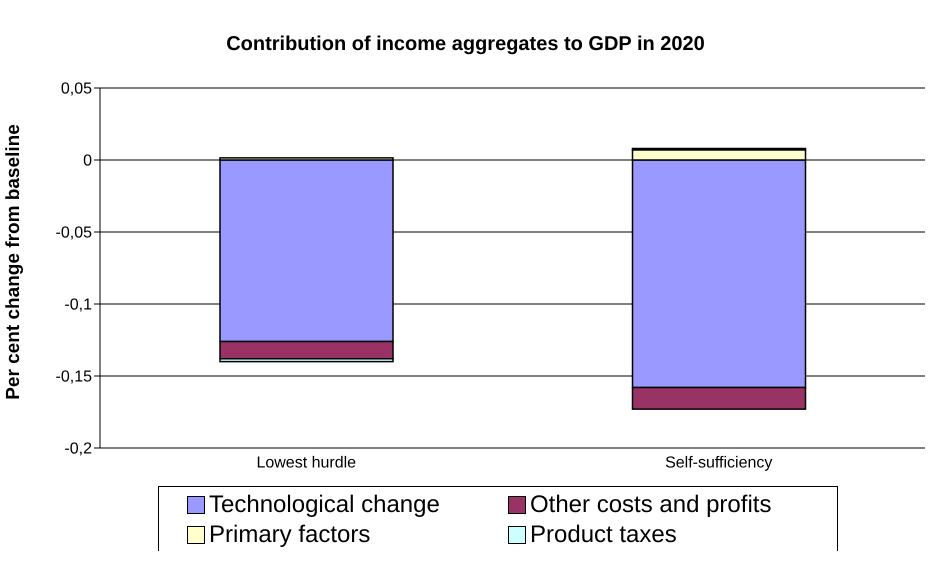  Describe the element at coordinates (465, 44) in the screenshot. I see `chart-title: Contribution of income aggregates to GDP in 2020` at that location.